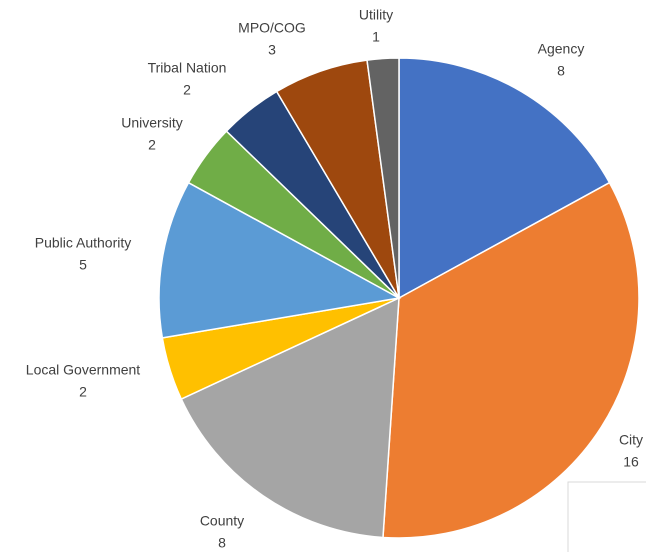 Image resolution: width=646 pixels, height=552 pixels. What do you see at coordinates (376, 15) in the screenshot?
I see `slice-label: Utility` at bounding box center [376, 15].